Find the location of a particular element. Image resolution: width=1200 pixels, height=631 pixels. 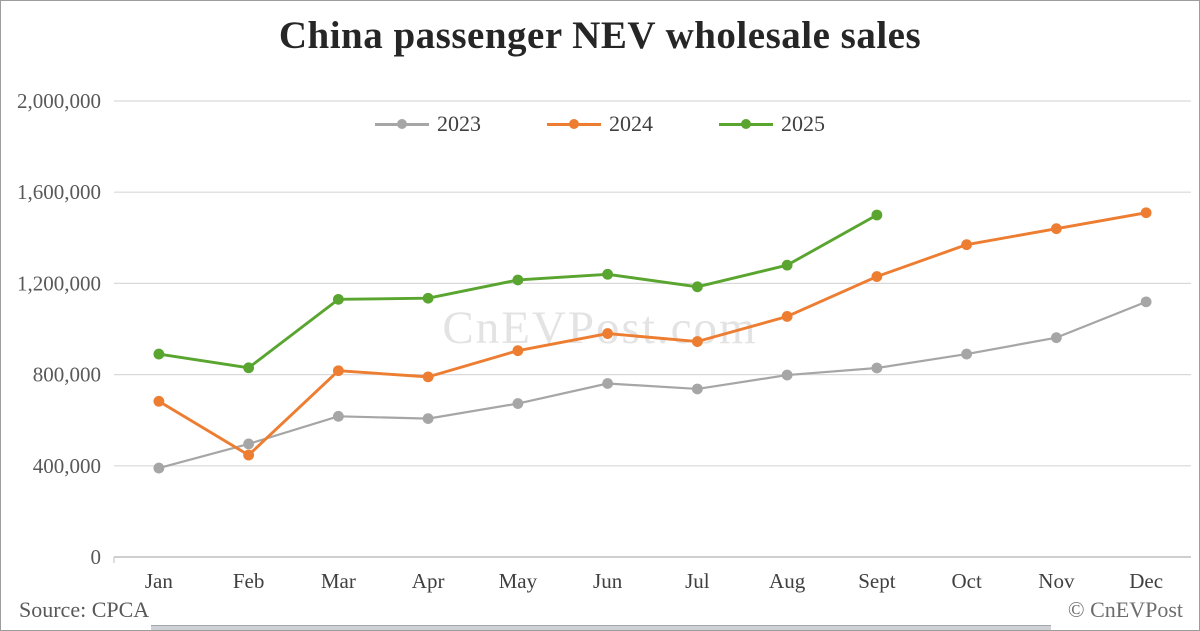

legend-item-2023: 2023 is located at coordinates (428, 124).